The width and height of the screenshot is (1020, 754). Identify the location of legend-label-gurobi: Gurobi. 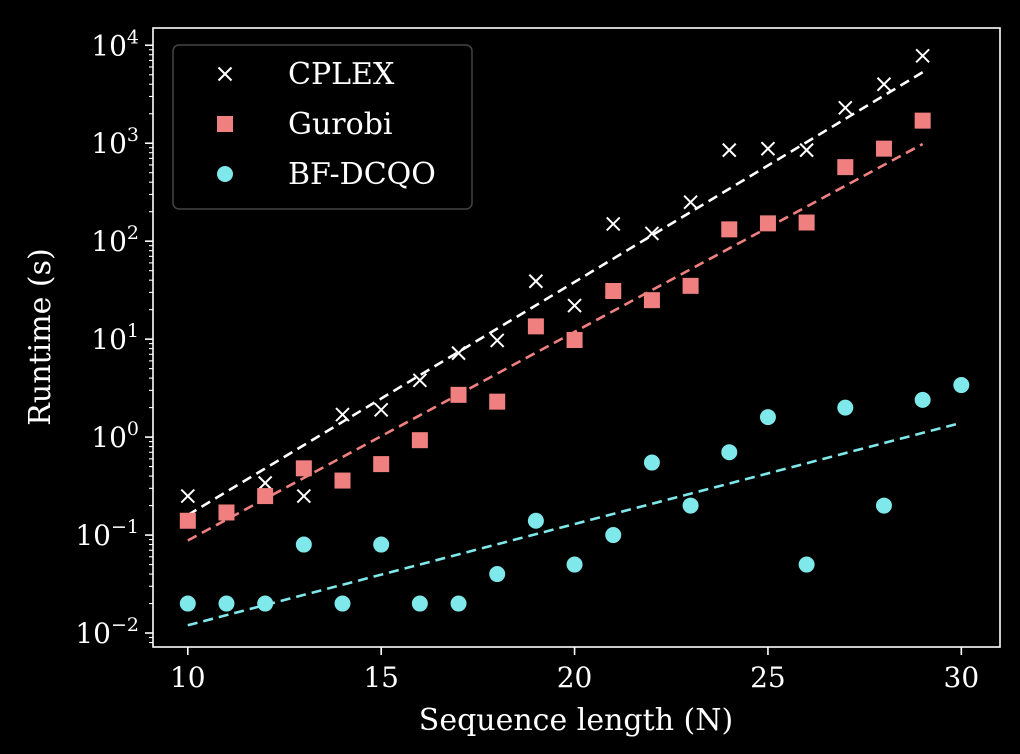
(340, 124).